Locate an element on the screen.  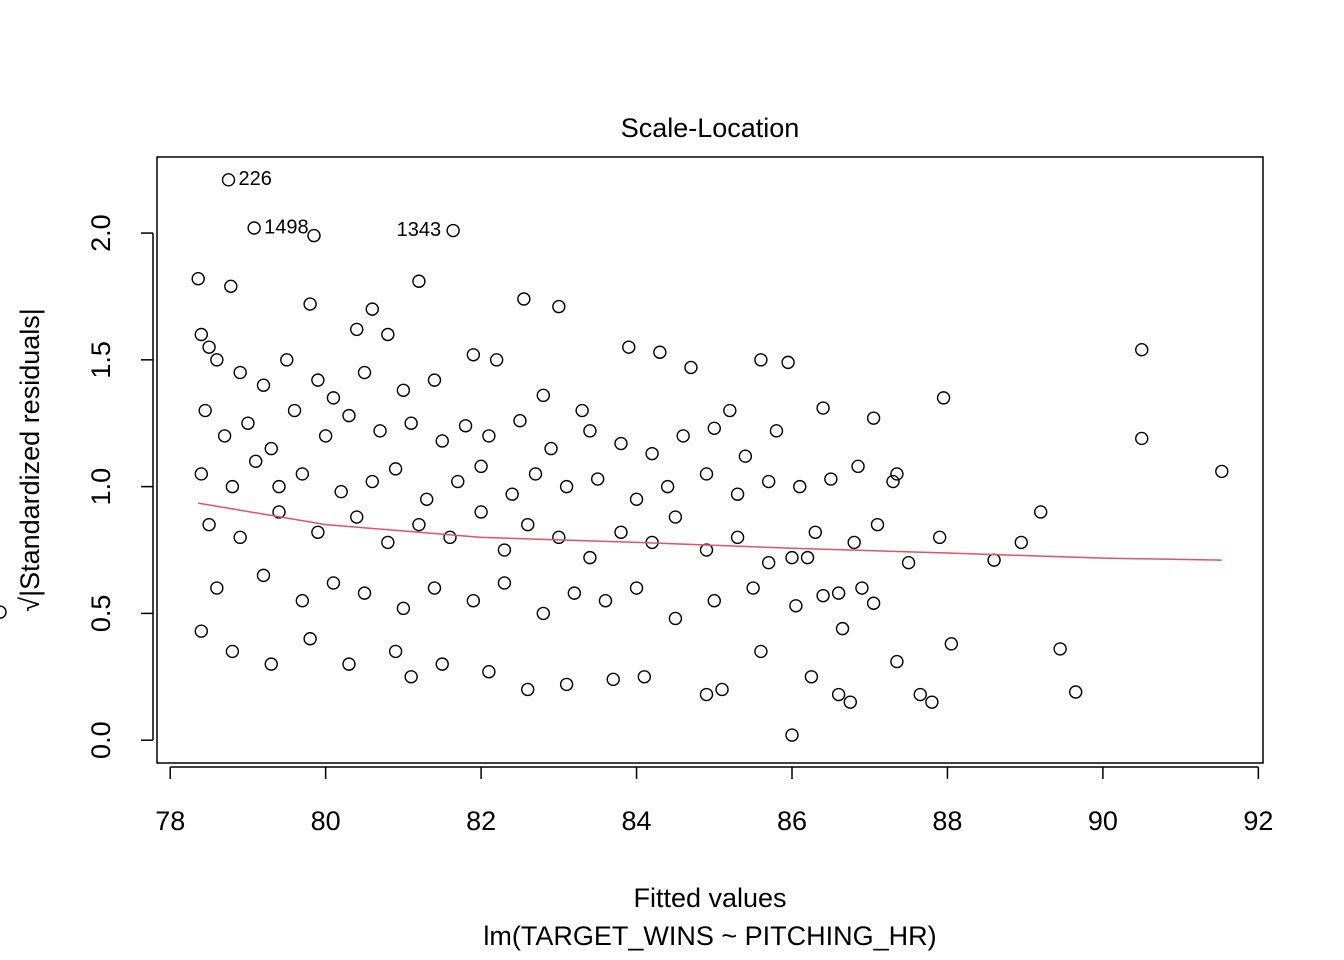
y-tick-label: 0.0 is located at coordinates (101, 740).